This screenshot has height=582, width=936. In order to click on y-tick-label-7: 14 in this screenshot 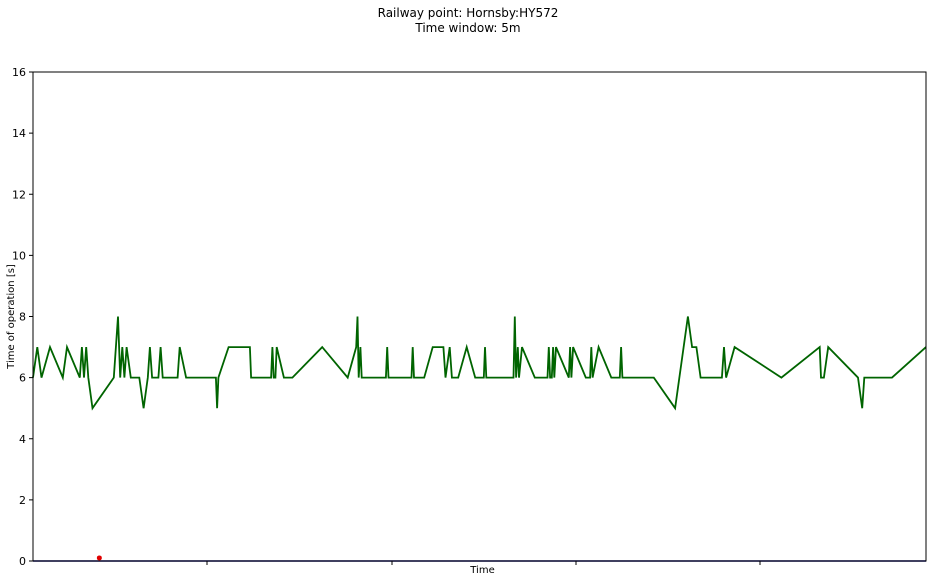, I will do `click(19, 133)`.